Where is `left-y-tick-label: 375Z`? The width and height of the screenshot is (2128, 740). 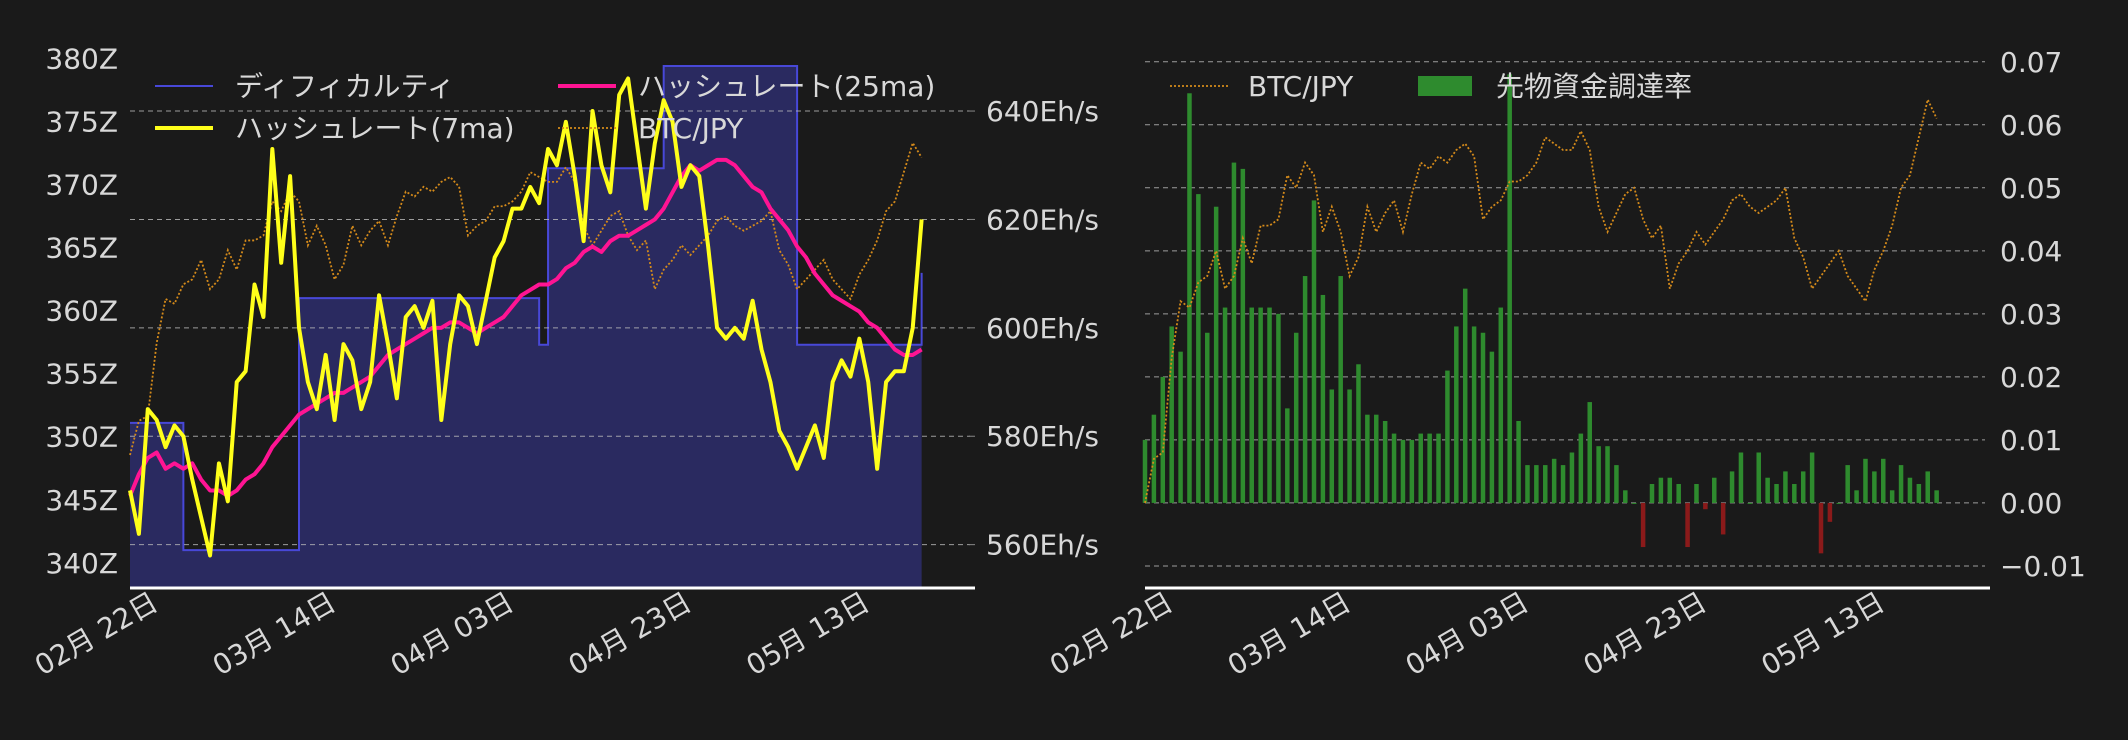
left-y-tick-label: 375Z is located at coordinates (81, 122).